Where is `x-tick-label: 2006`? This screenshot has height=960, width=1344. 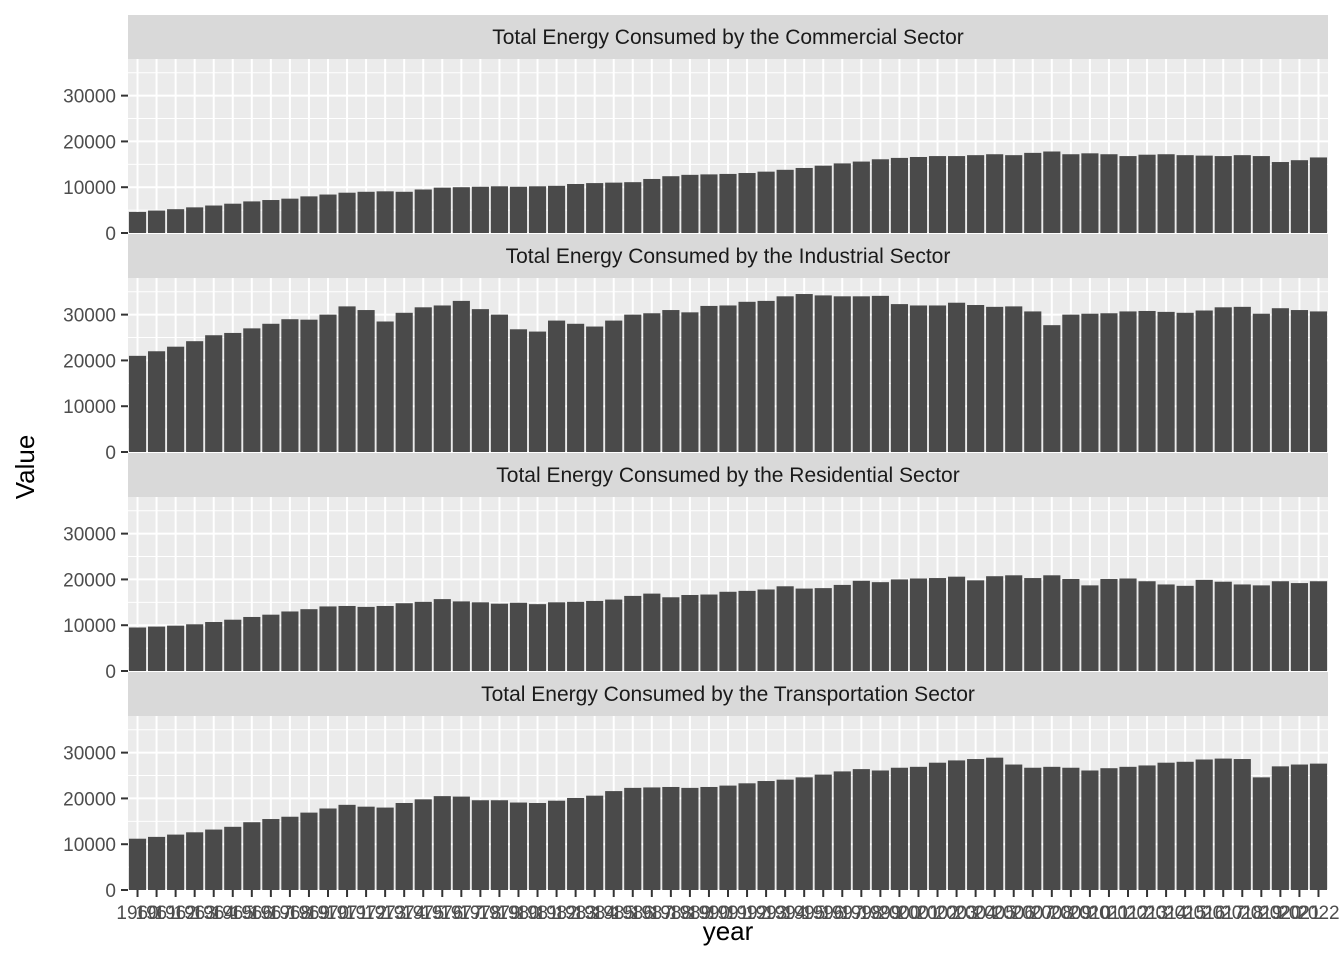 x-tick-label: 2006 is located at coordinates (1014, 913).